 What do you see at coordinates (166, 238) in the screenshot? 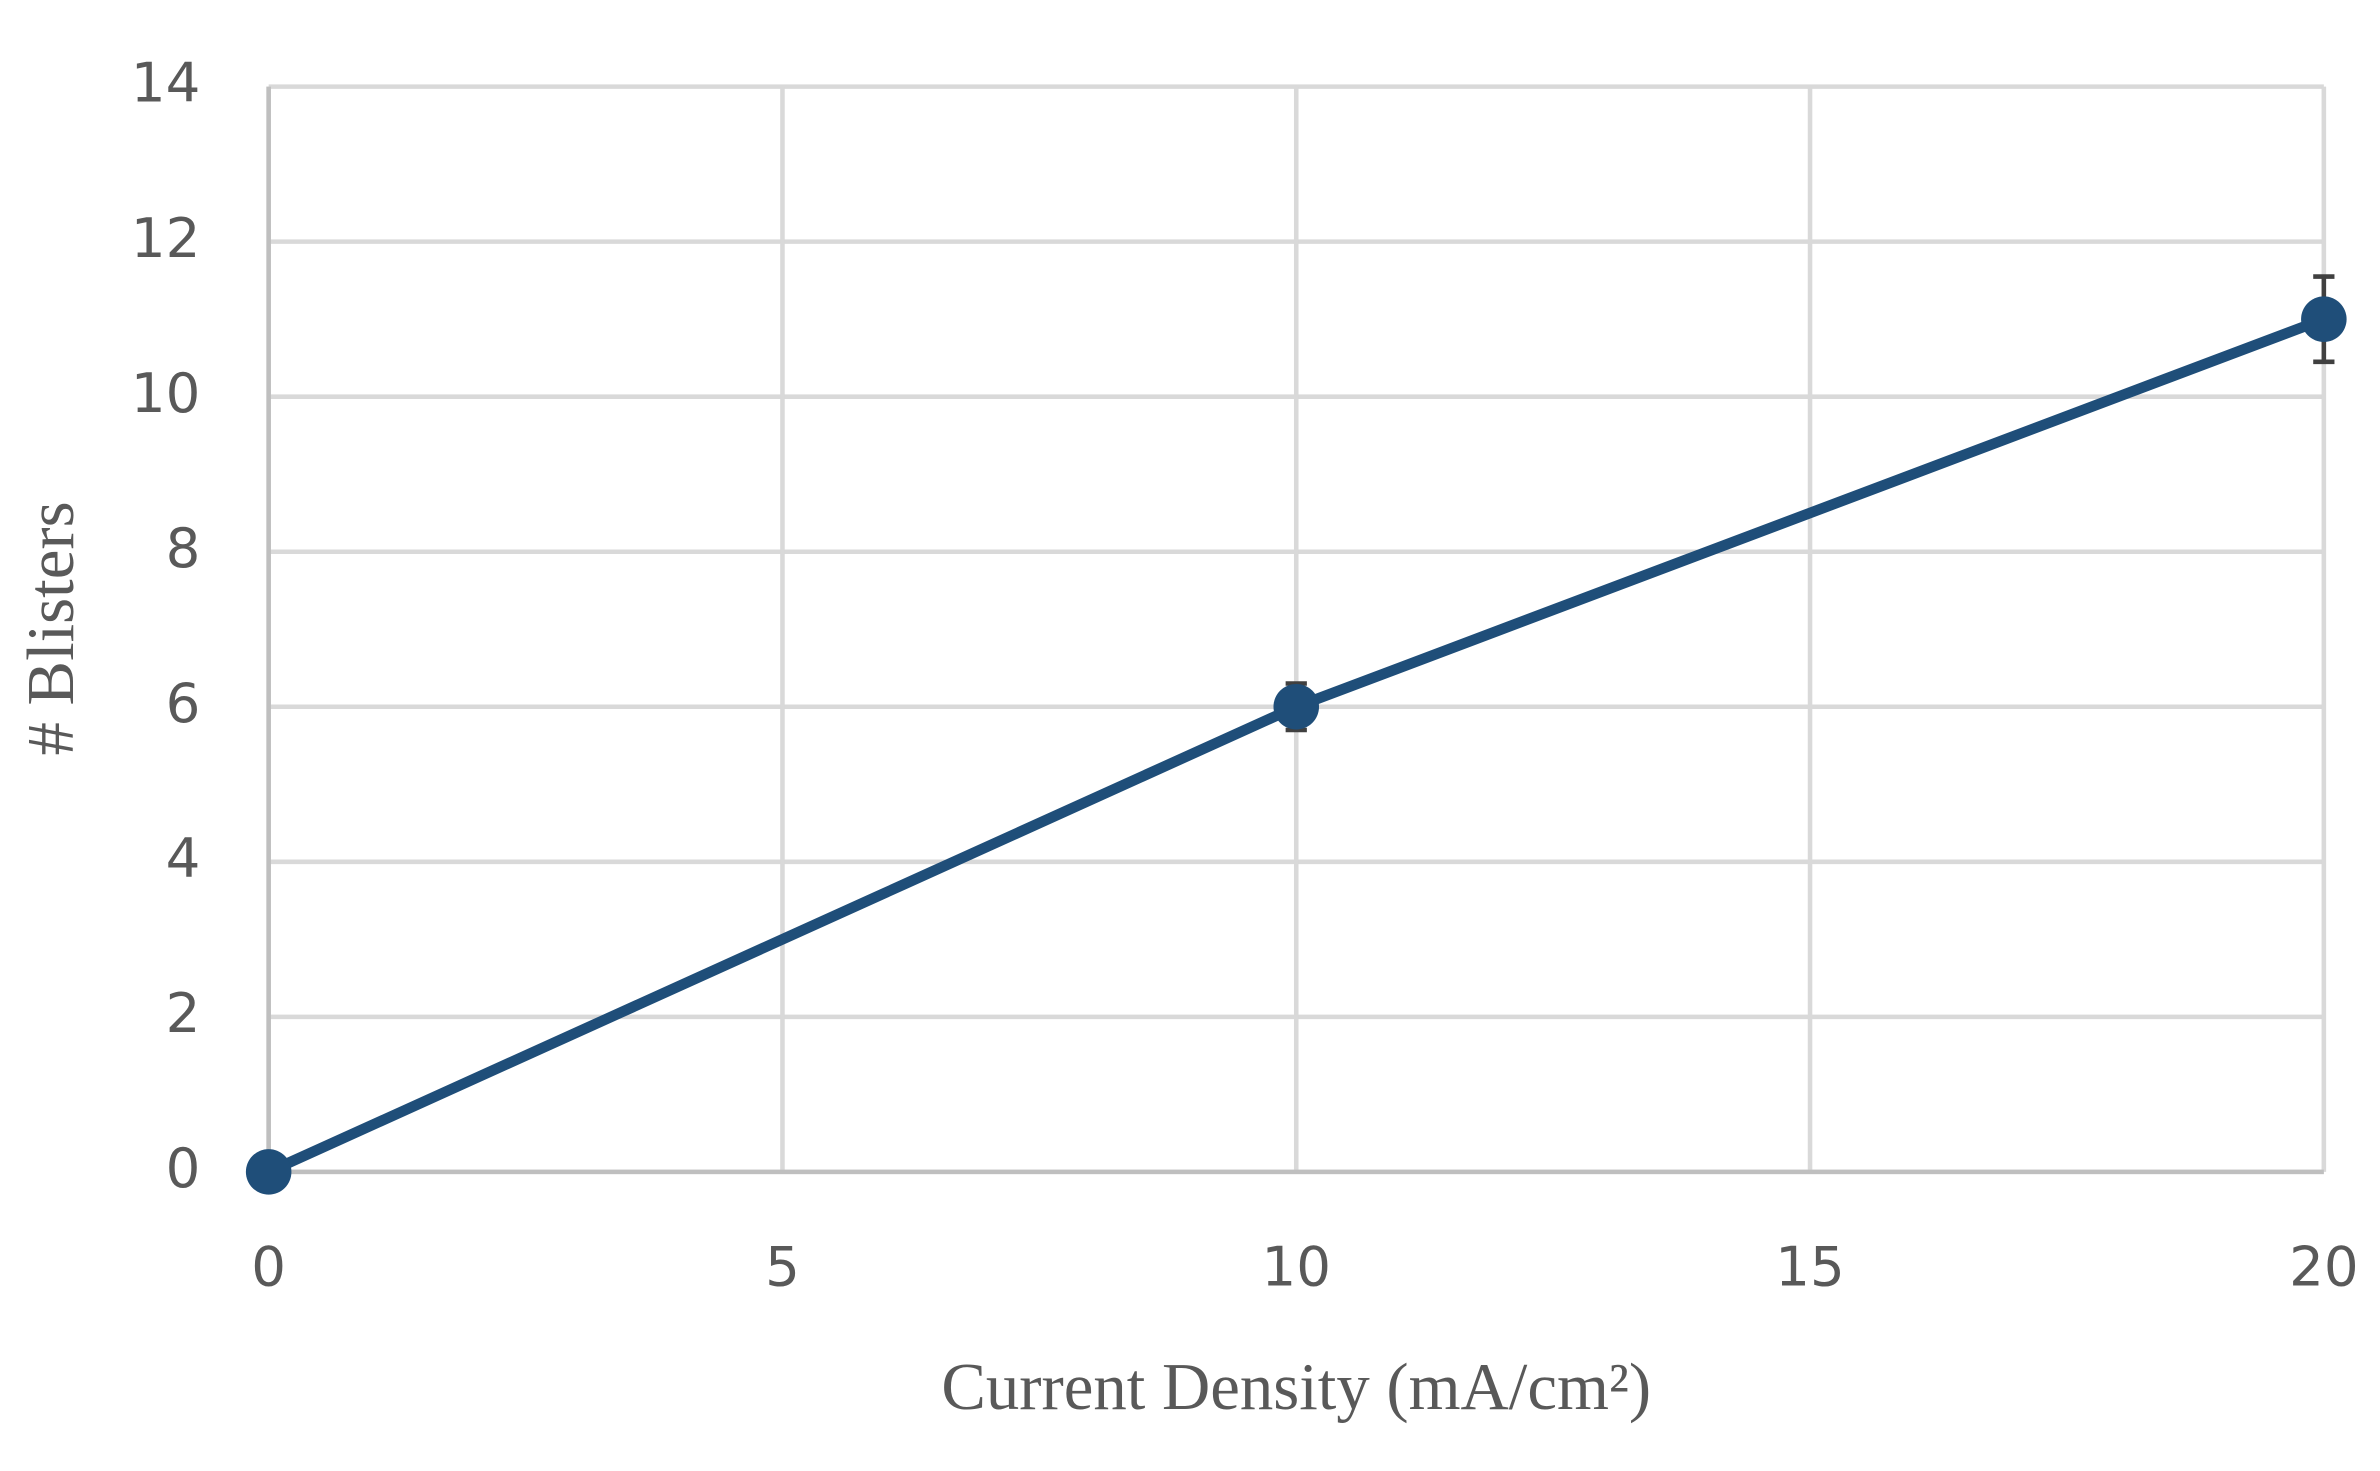
I see `y-tick-label: 12` at bounding box center [166, 238].